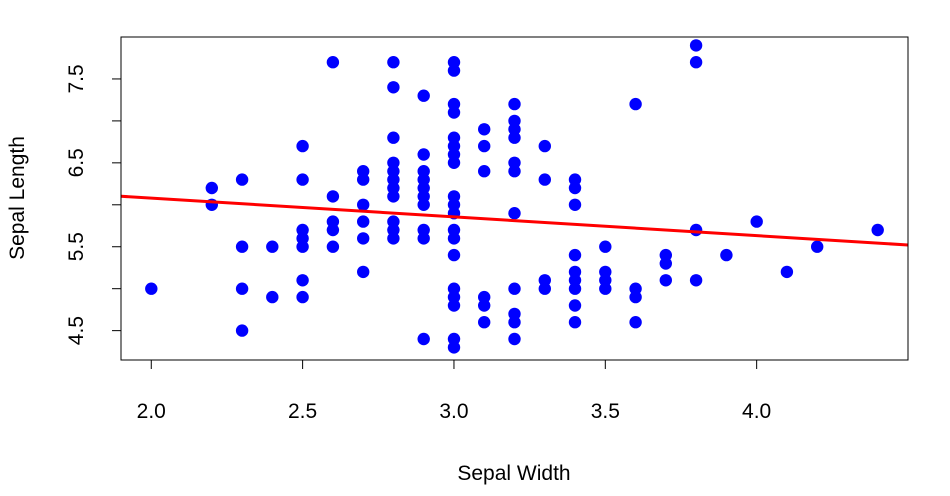 The image size is (950, 496). What do you see at coordinates (17, 198) in the screenshot?
I see `y-axis-label: Sepal Length` at bounding box center [17, 198].